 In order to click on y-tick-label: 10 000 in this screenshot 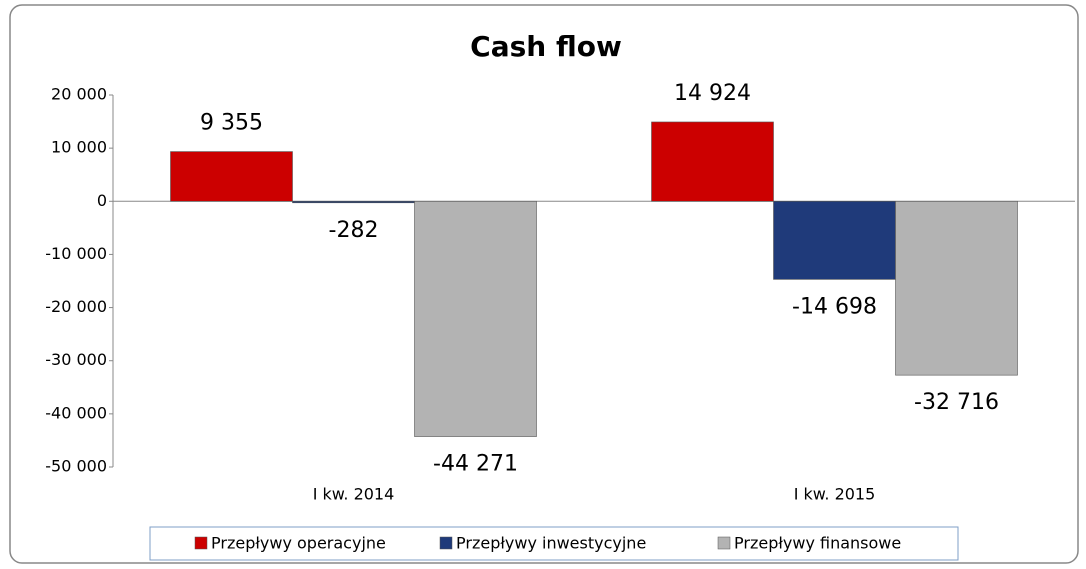, I will do `click(79, 147)`.